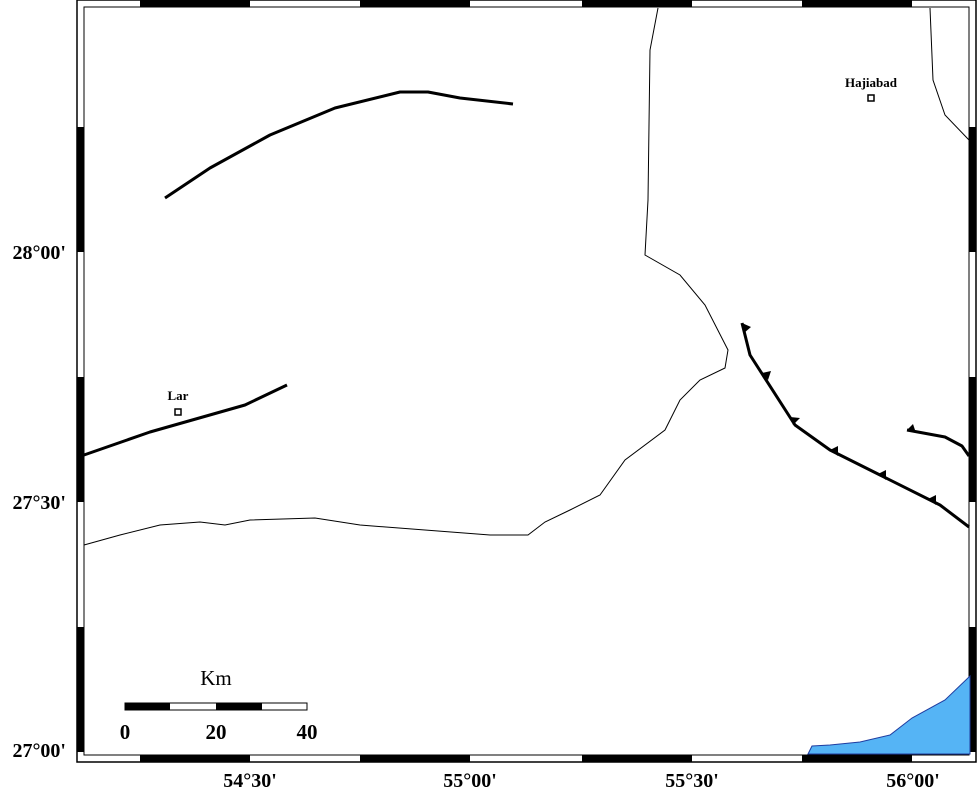 The width and height of the screenshot is (978, 793). What do you see at coordinates (307, 732) in the screenshot?
I see `scale-label: 40` at bounding box center [307, 732].